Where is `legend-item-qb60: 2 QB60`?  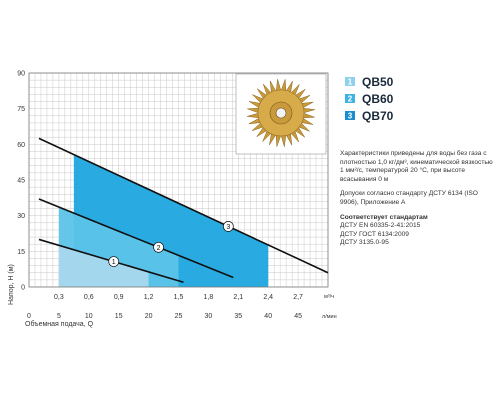 legend-item-qb60: 2 QB60 is located at coordinates (369, 99).